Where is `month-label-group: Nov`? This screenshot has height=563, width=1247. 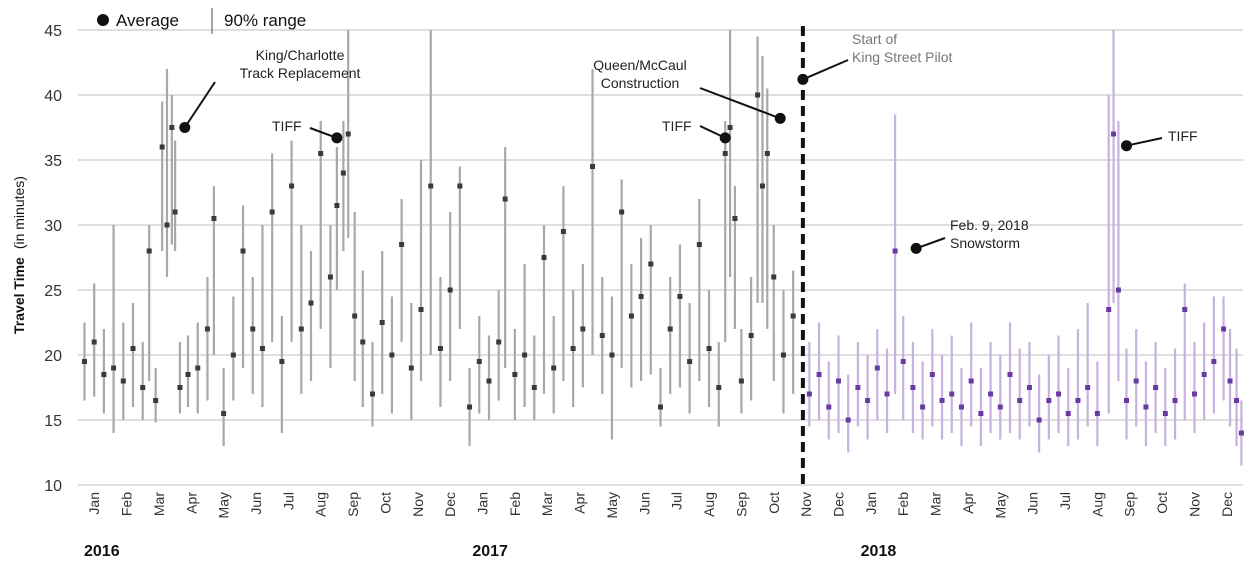
month-label-group: Nov is located at coordinates (1194, 504).